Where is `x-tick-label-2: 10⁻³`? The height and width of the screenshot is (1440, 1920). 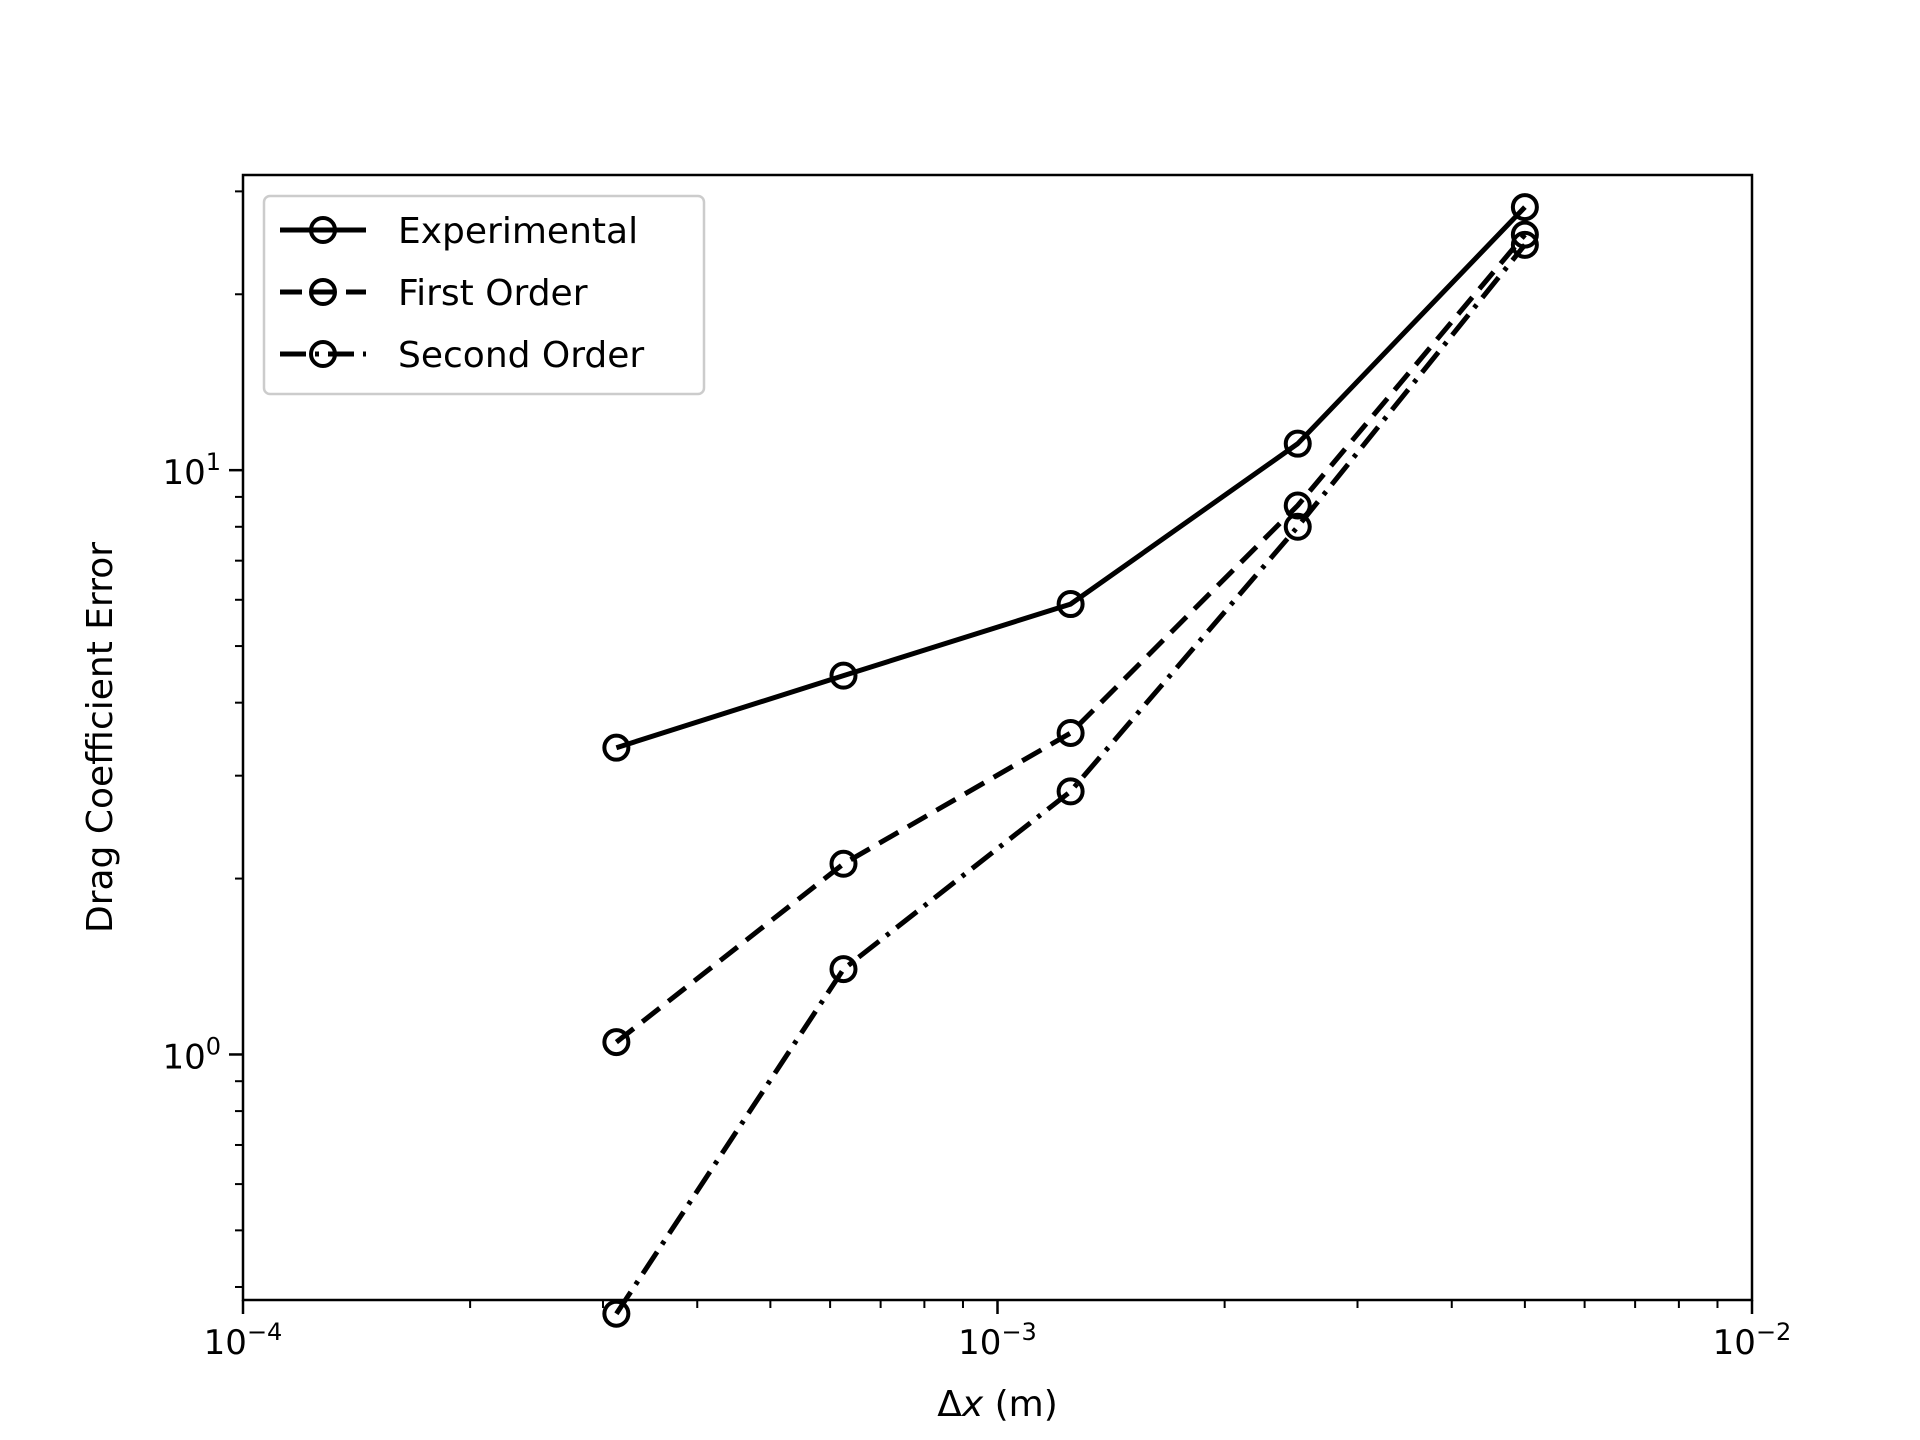 x-tick-label-2: 10⁻³ is located at coordinates (997, 1340).